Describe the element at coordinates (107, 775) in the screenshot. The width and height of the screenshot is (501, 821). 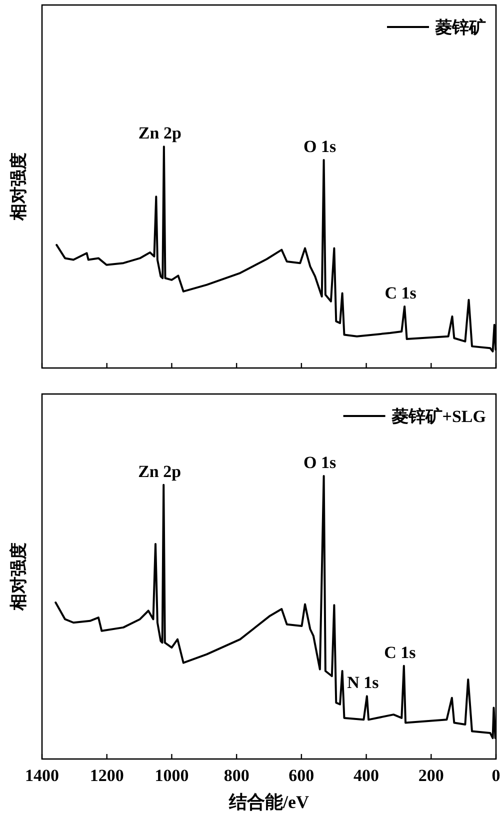
I see `x-tick-label: 1200` at that location.